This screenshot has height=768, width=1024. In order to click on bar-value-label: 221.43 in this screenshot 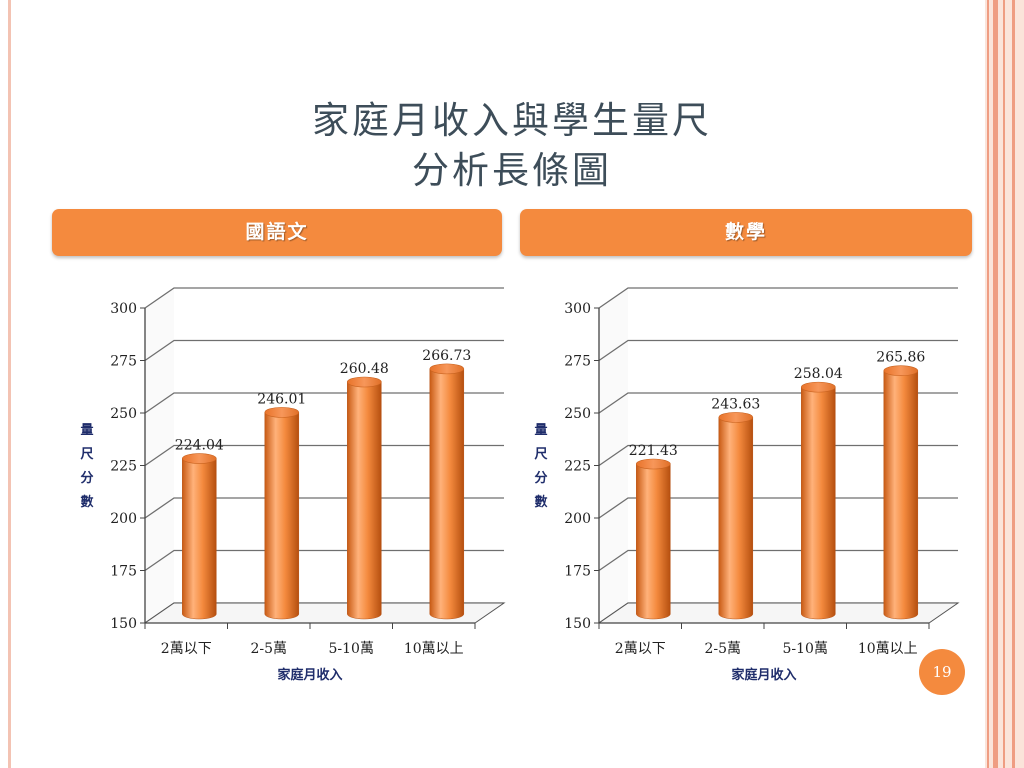, I will do `click(653, 451)`.